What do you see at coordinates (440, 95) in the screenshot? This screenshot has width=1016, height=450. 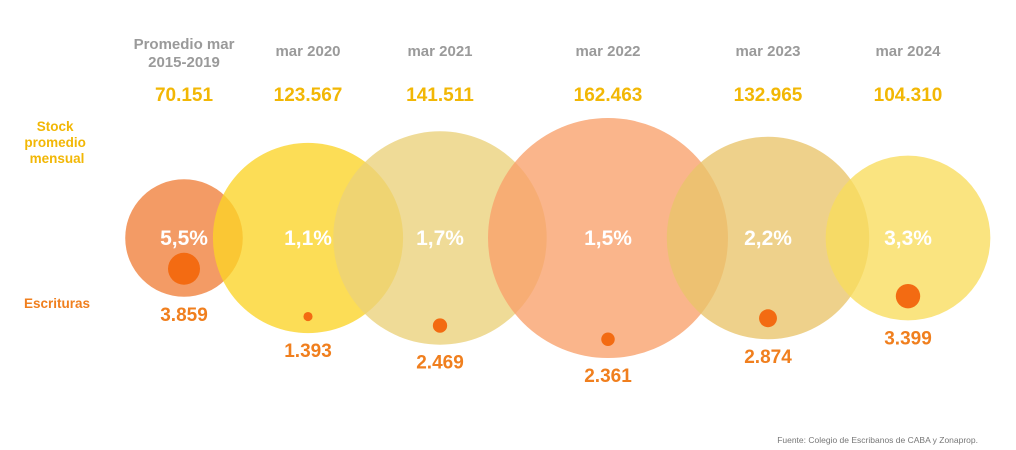 I see `stock-value-2: 141.511` at bounding box center [440, 95].